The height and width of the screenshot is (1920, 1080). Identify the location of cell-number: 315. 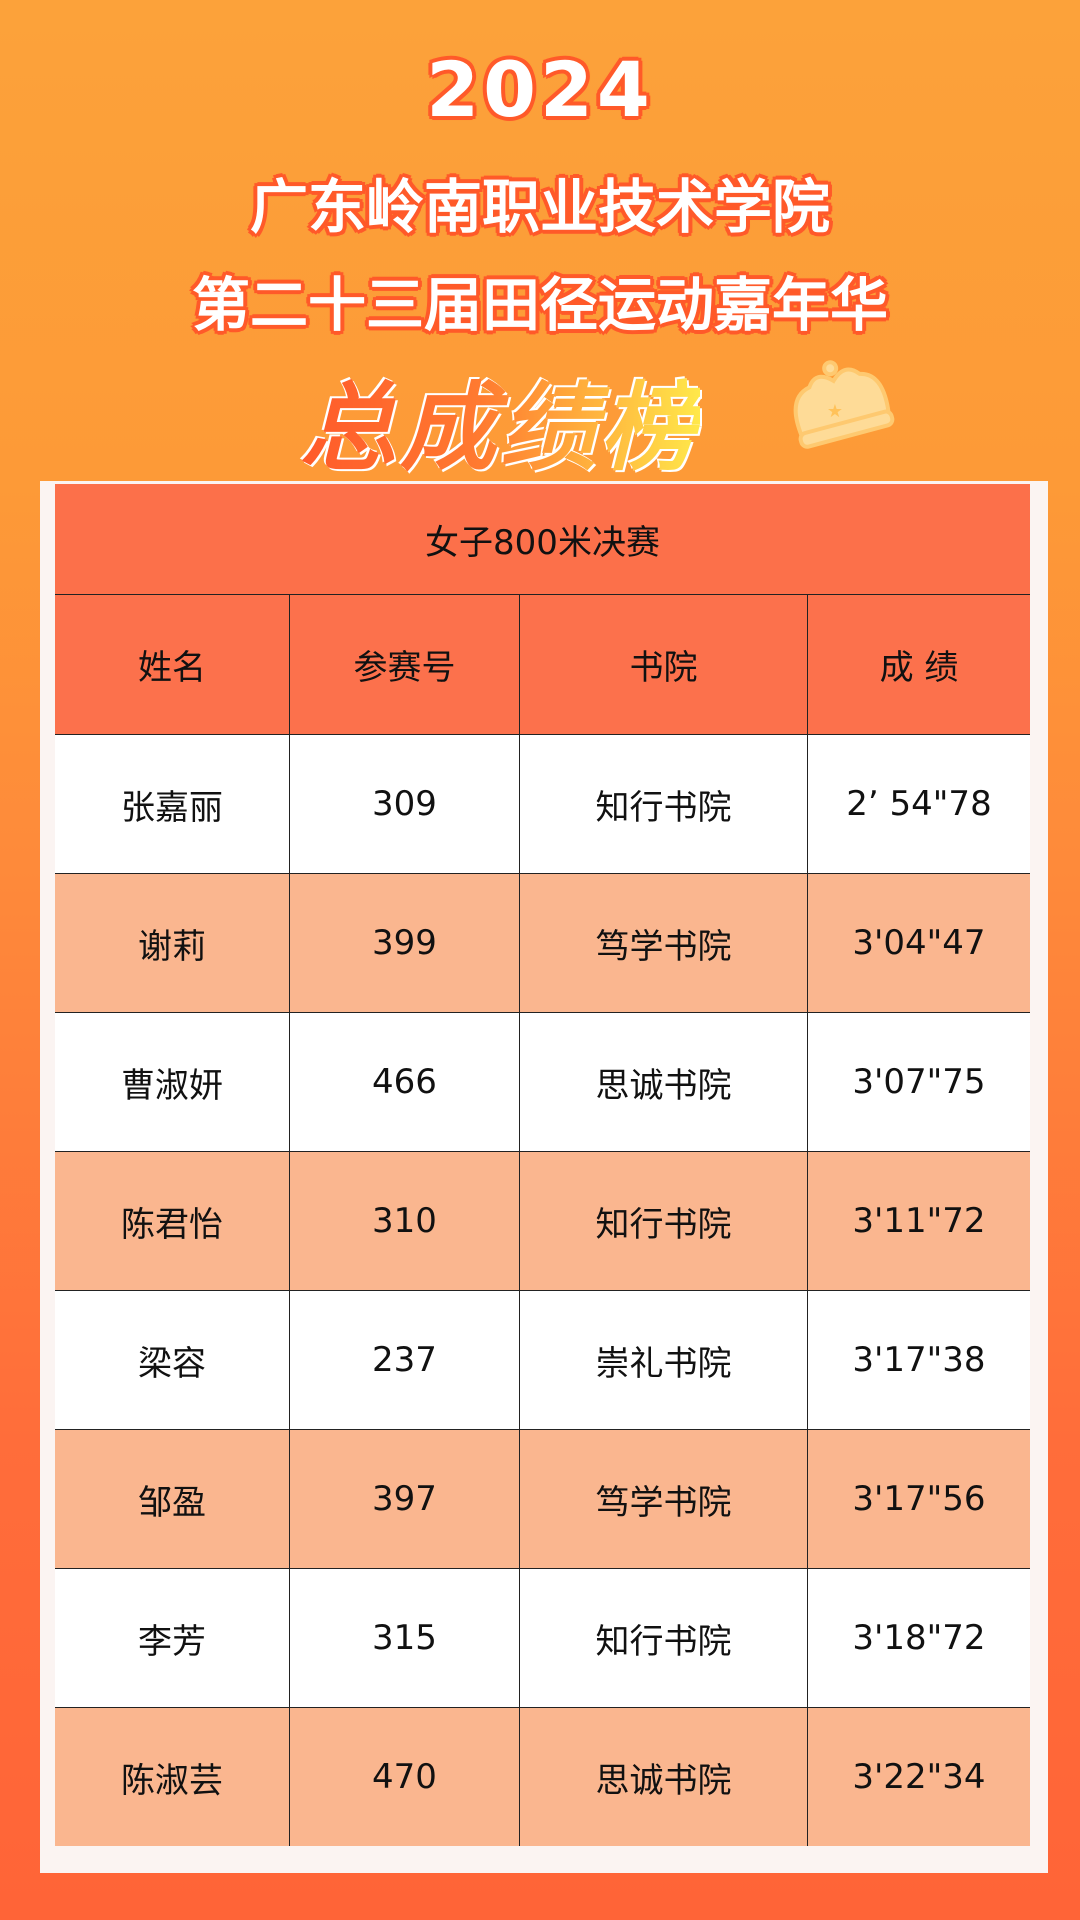
(404, 1638).